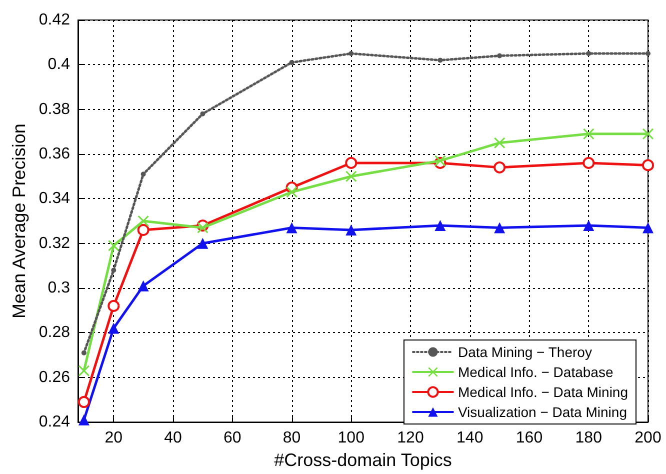 This screenshot has height=474, width=666. I want to click on y-tick-label: 0.26, so click(54, 377).